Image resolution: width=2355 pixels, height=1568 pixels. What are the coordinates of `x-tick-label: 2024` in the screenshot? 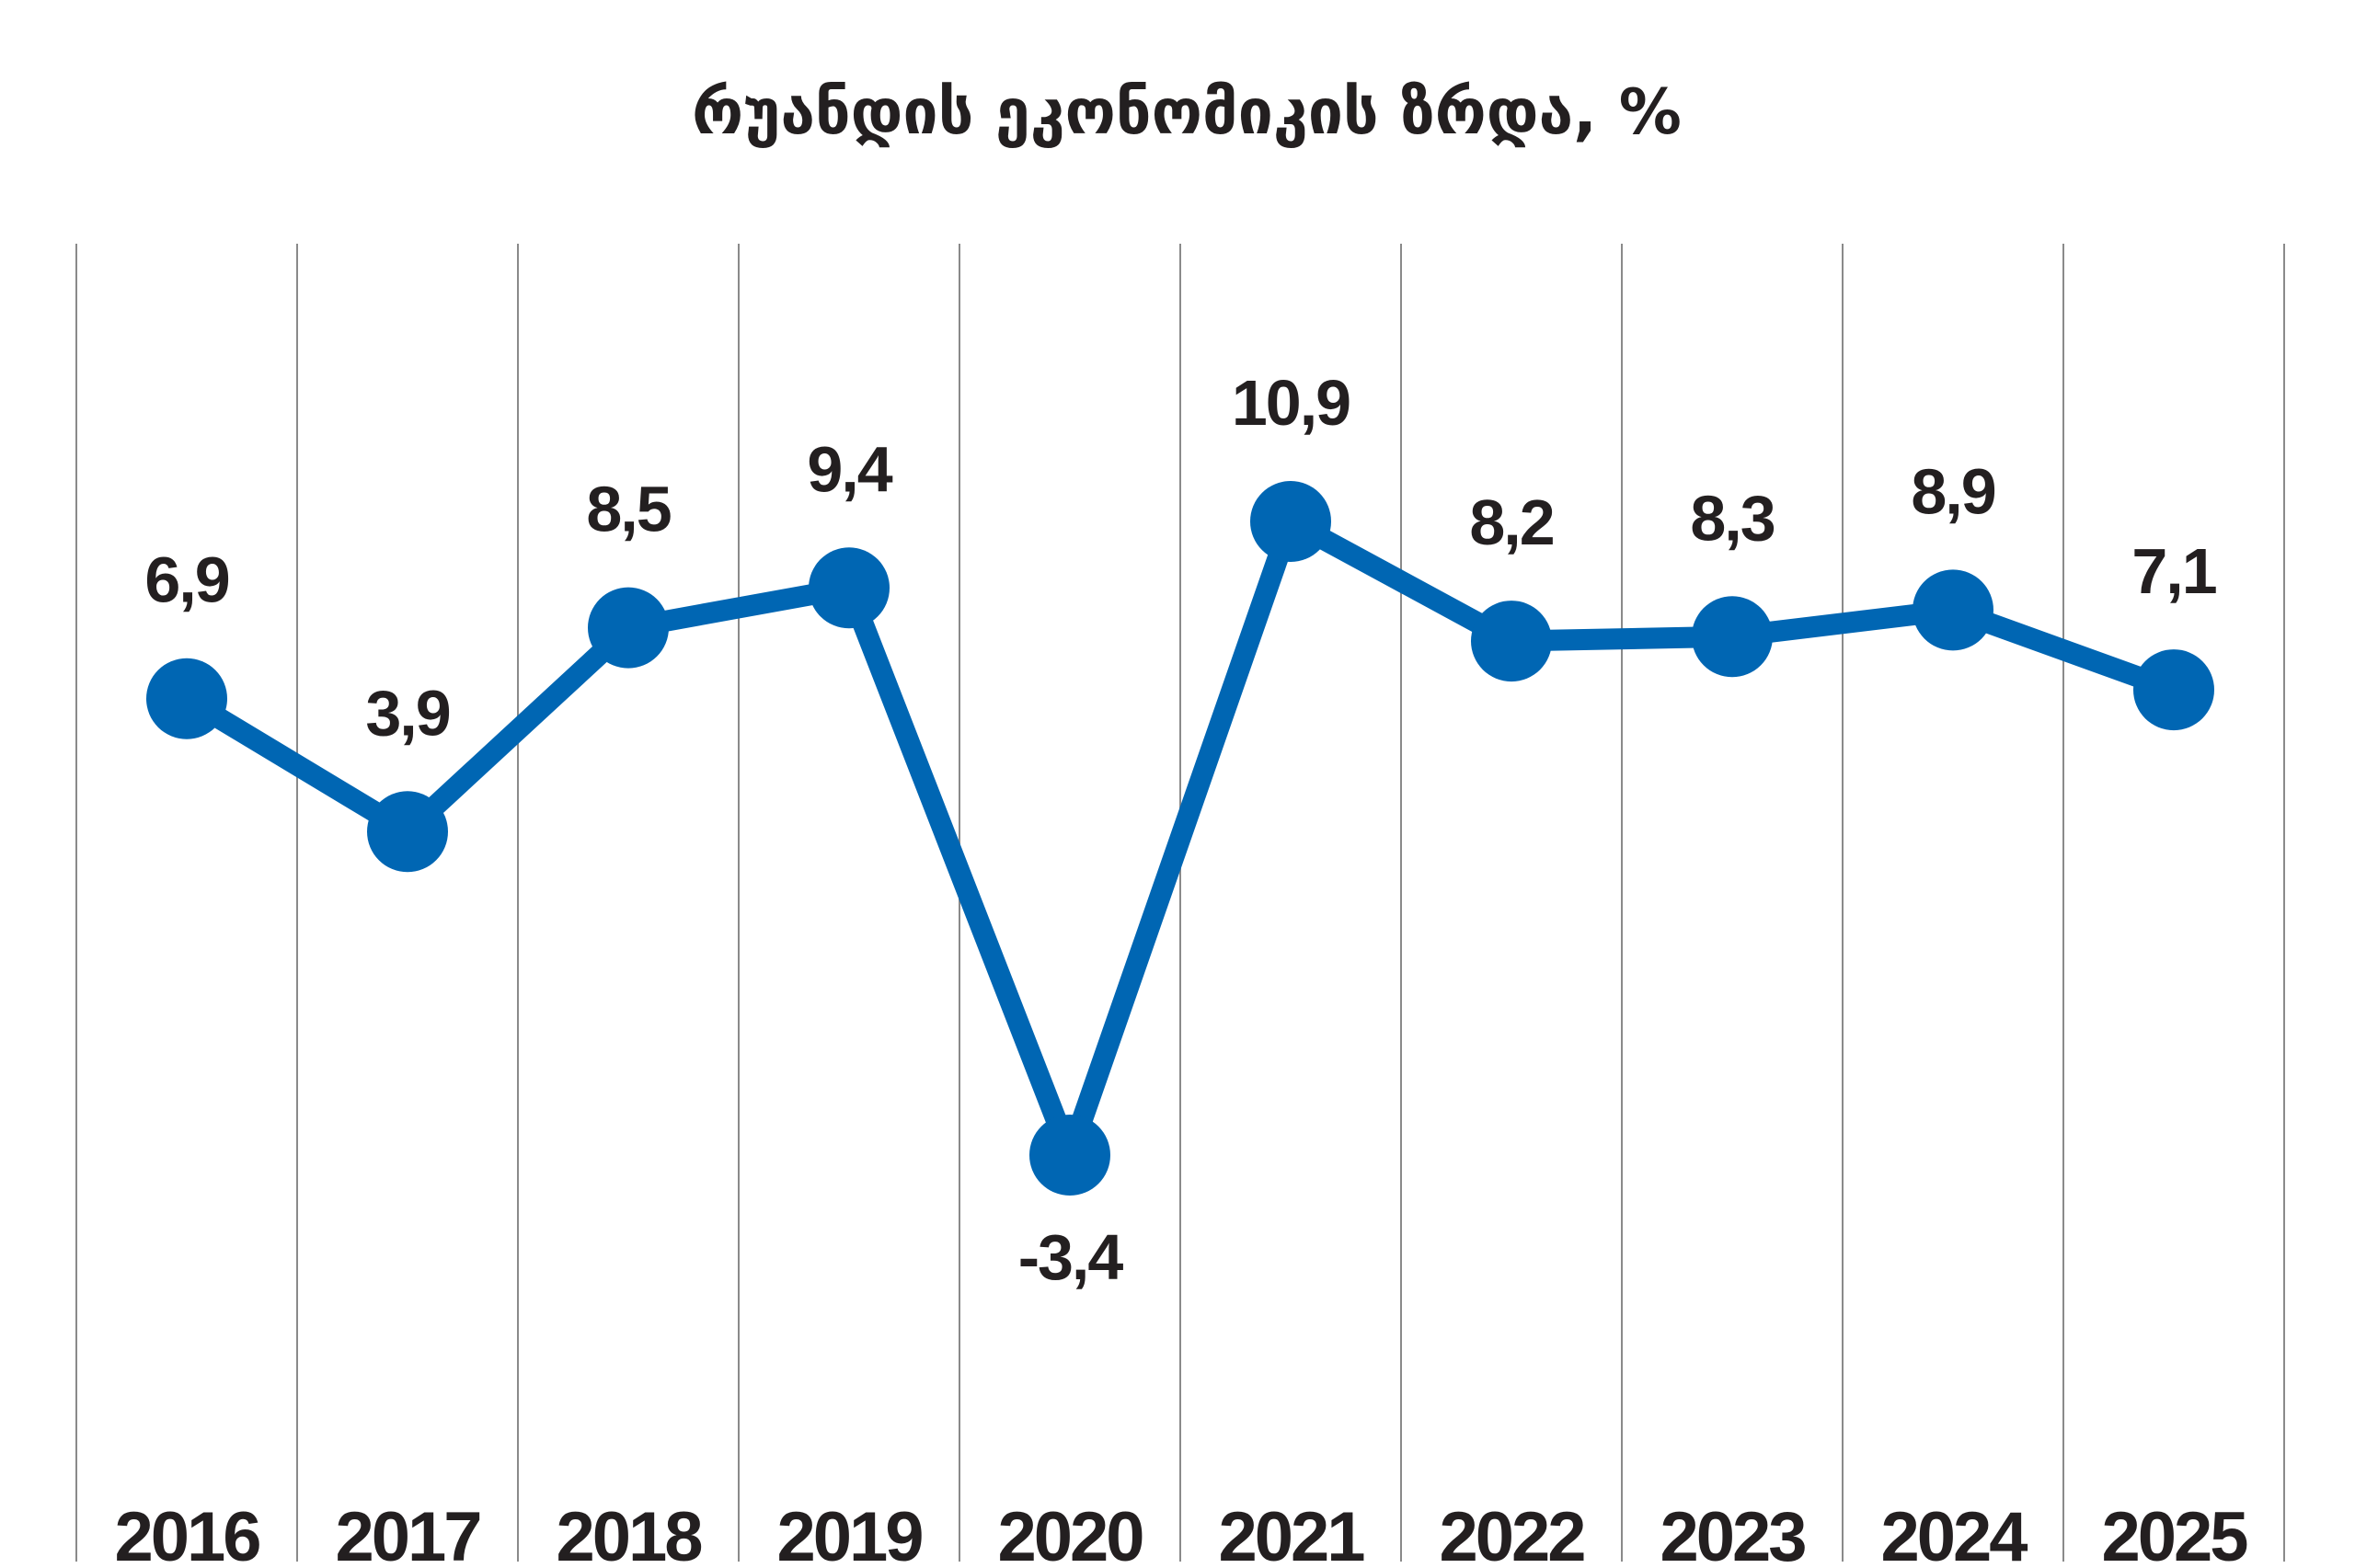 It's located at (1954, 1533).